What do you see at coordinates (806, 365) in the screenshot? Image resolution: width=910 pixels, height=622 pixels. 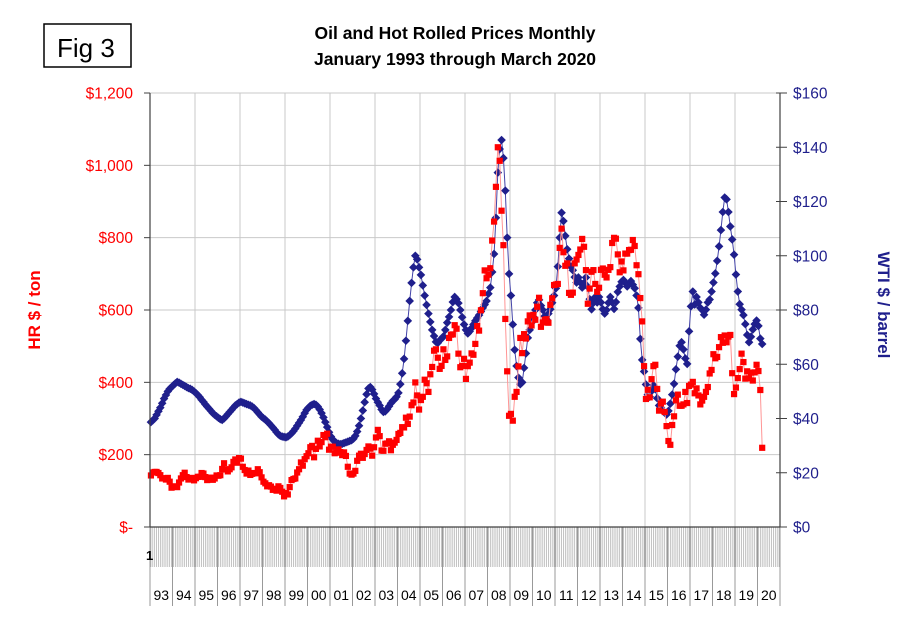 I see `right-axis-tick: $60` at bounding box center [806, 365].